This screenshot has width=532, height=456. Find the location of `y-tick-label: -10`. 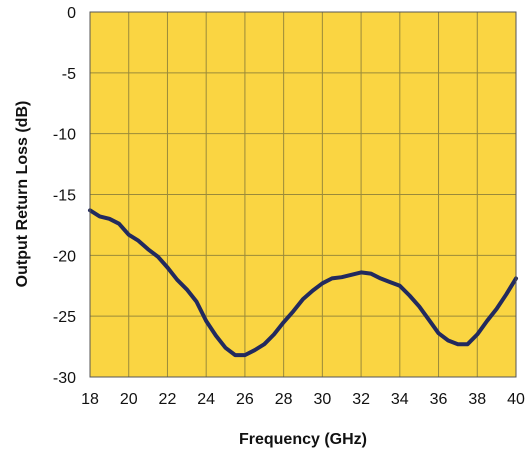

y-tick-label: -10 is located at coordinates (64, 135).